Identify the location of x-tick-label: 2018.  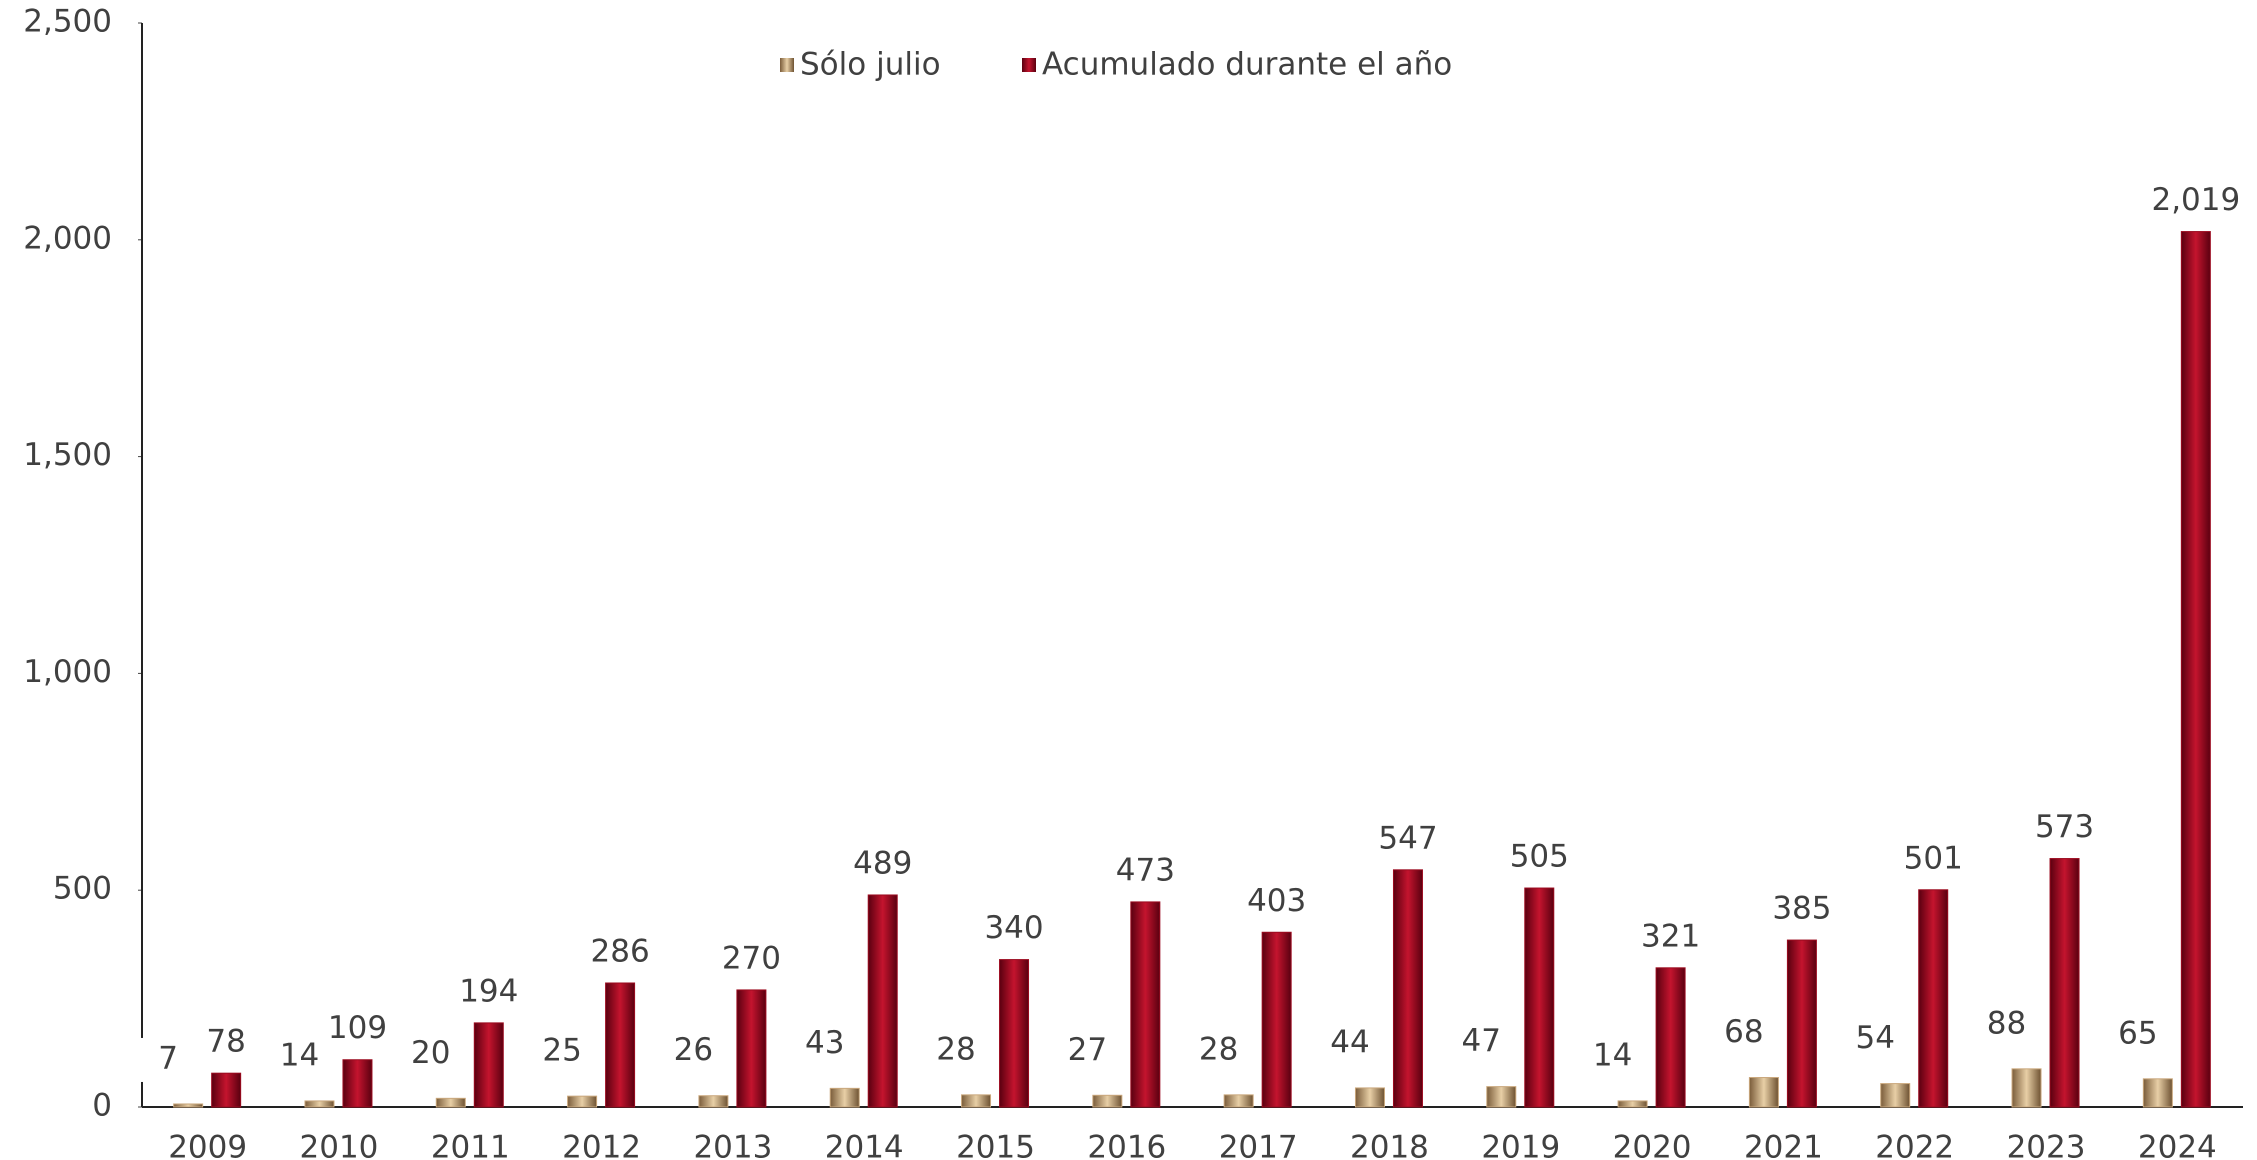
(1389, 1145).